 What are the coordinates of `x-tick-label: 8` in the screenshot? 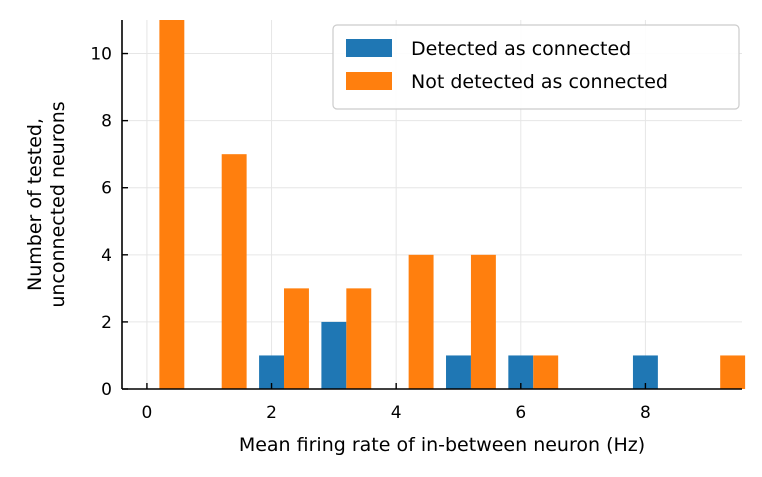 It's located at (645, 413).